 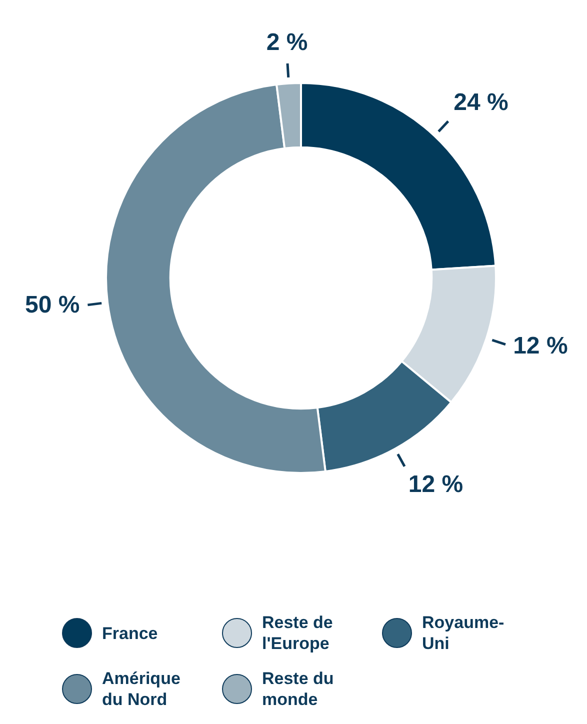 I want to click on legend-label: France, so click(x=130, y=633).